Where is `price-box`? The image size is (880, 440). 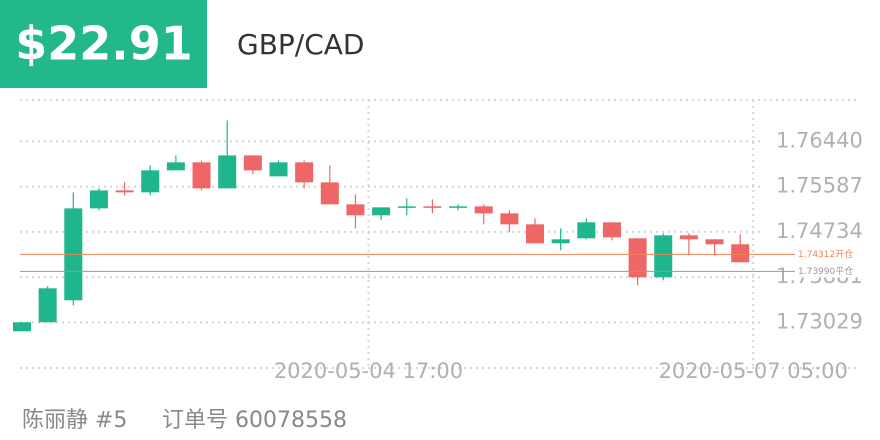
price-box is located at coordinates (103, 44).